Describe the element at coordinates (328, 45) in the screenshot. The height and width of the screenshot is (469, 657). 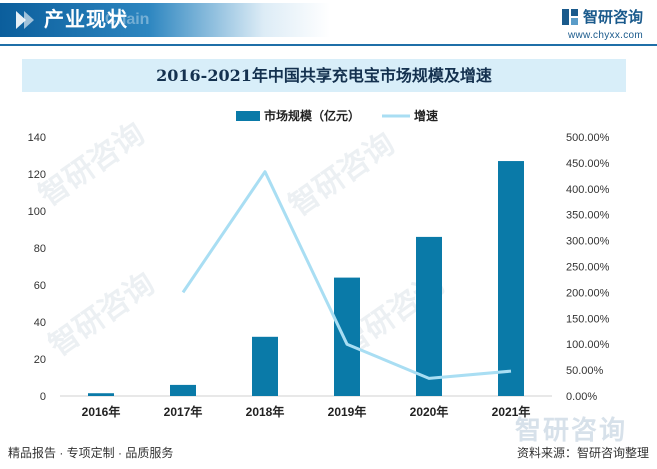
I see `header-rule` at that location.